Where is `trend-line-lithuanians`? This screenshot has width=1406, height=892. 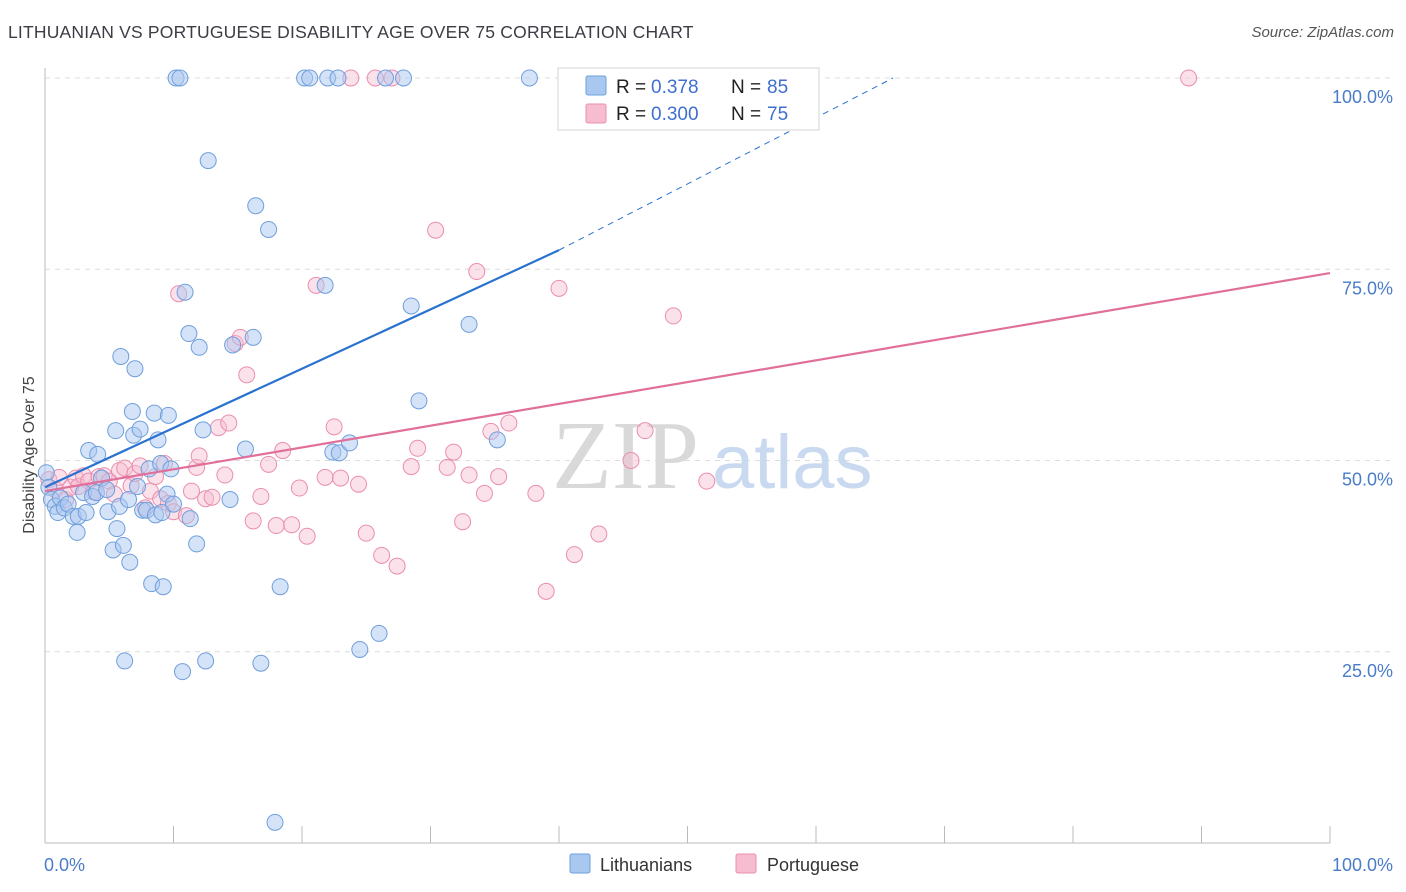 trend-line-lithuanians is located at coordinates (302, 369).